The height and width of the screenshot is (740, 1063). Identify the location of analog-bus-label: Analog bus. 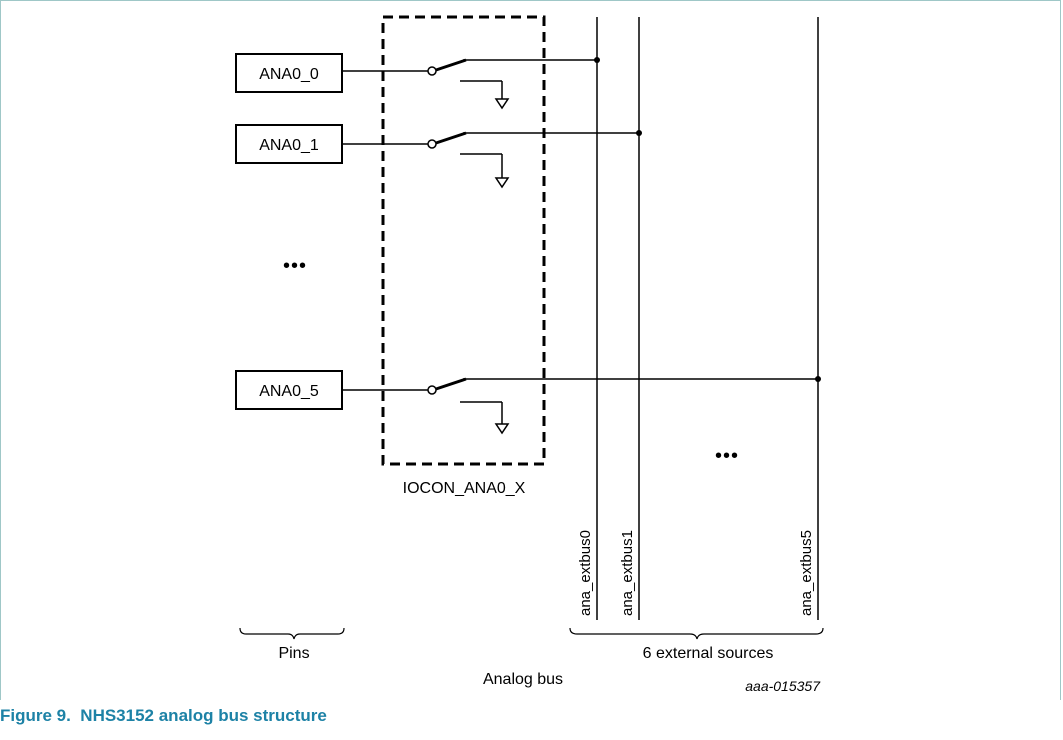
(523, 679).